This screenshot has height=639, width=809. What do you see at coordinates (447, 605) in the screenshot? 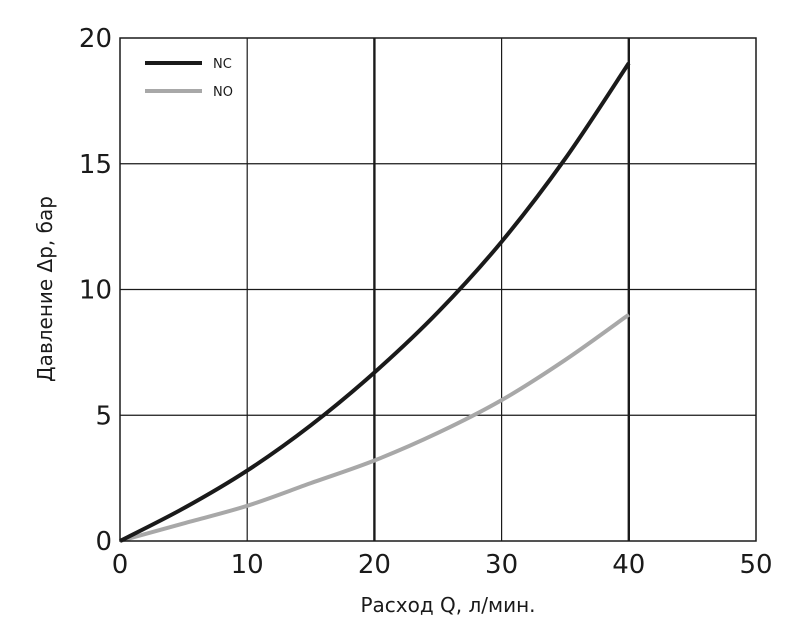
I see `x-axis-label: Расход Q, л/мин.` at bounding box center [447, 605].